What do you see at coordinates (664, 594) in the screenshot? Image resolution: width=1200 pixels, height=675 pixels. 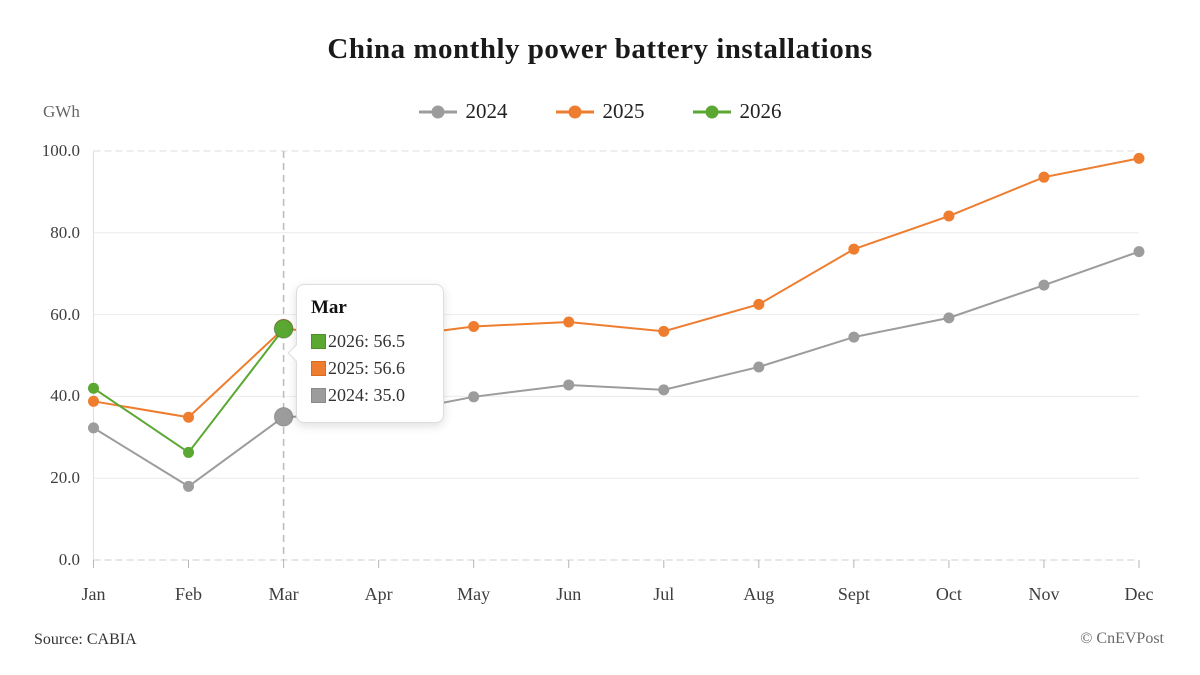 I see `x-axis-label-jul: Jul` at bounding box center [664, 594].